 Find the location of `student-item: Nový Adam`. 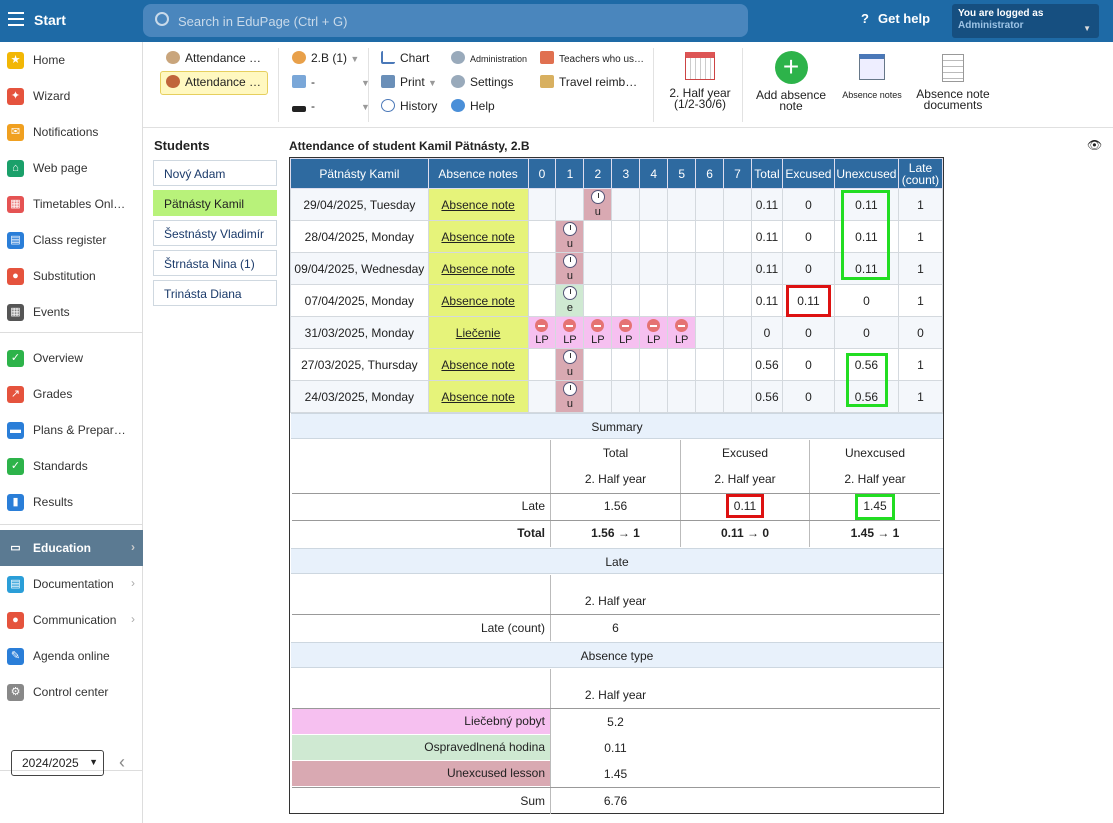

student-item: Nový Adam is located at coordinates (215, 173).